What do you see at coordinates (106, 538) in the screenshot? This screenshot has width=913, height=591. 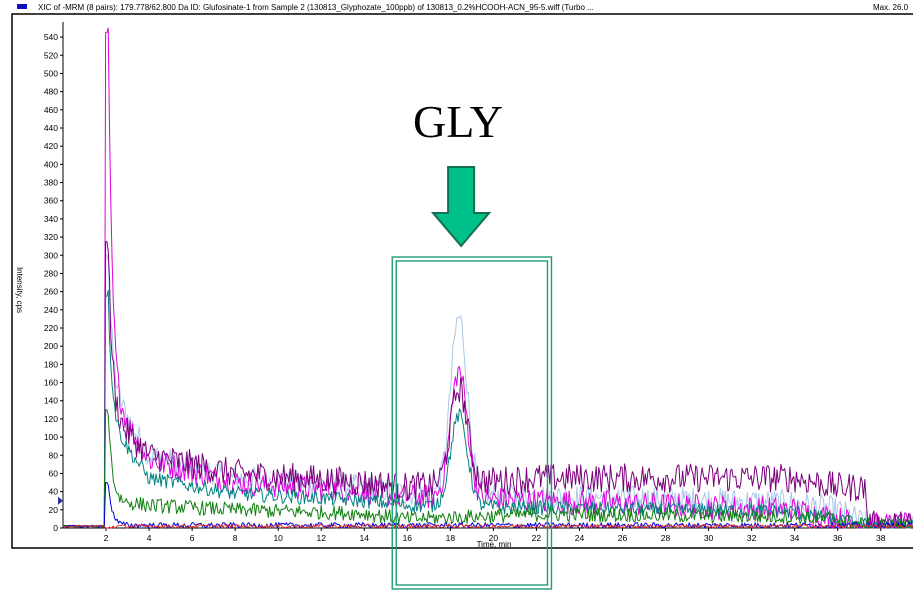 I see `x-tick-label: 2` at bounding box center [106, 538].